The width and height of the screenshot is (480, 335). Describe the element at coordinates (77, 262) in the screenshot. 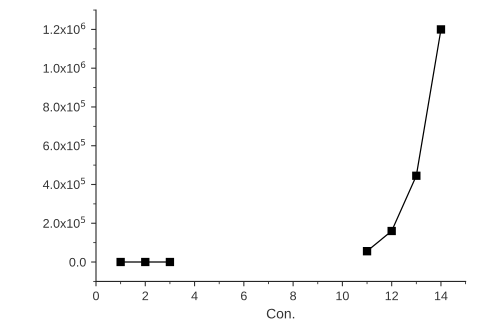

I see `y-tick-label: 0.0` at that location.